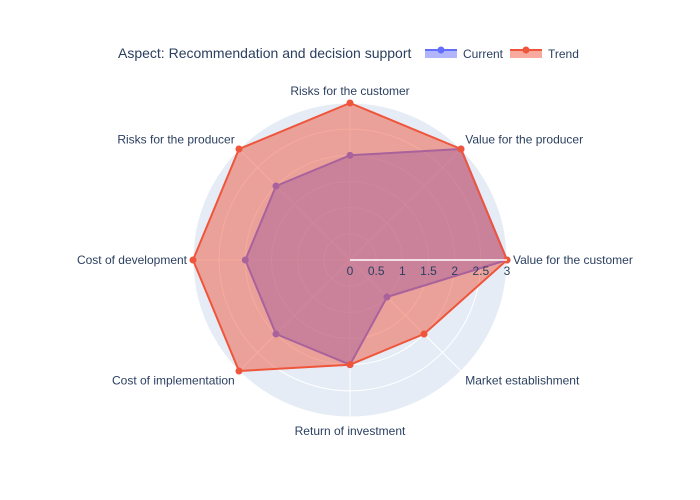  Describe the element at coordinates (350, 431) in the screenshot. I see `category-label: Return of investment` at that location.